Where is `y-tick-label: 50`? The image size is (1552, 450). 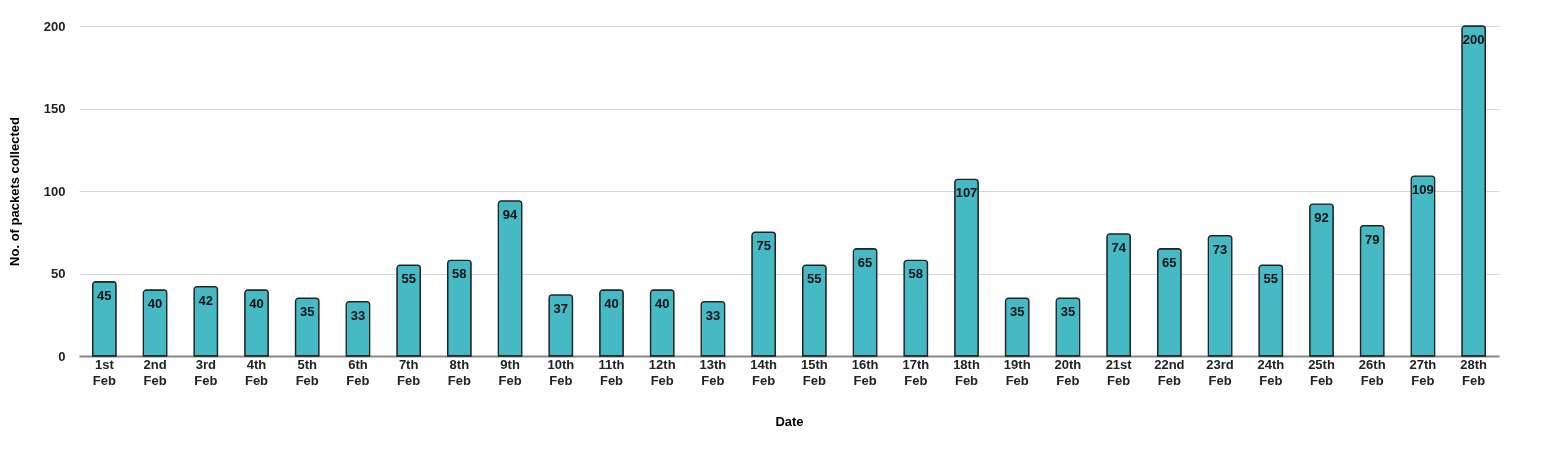 y-tick-label: 50 is located at coordinates (58, 273).